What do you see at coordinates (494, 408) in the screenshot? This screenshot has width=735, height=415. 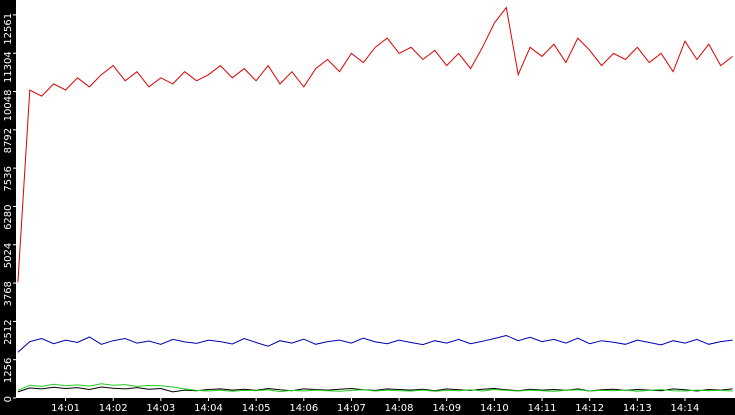 I see `x-tick-label: 14:10` at bounding box center [494, 408].